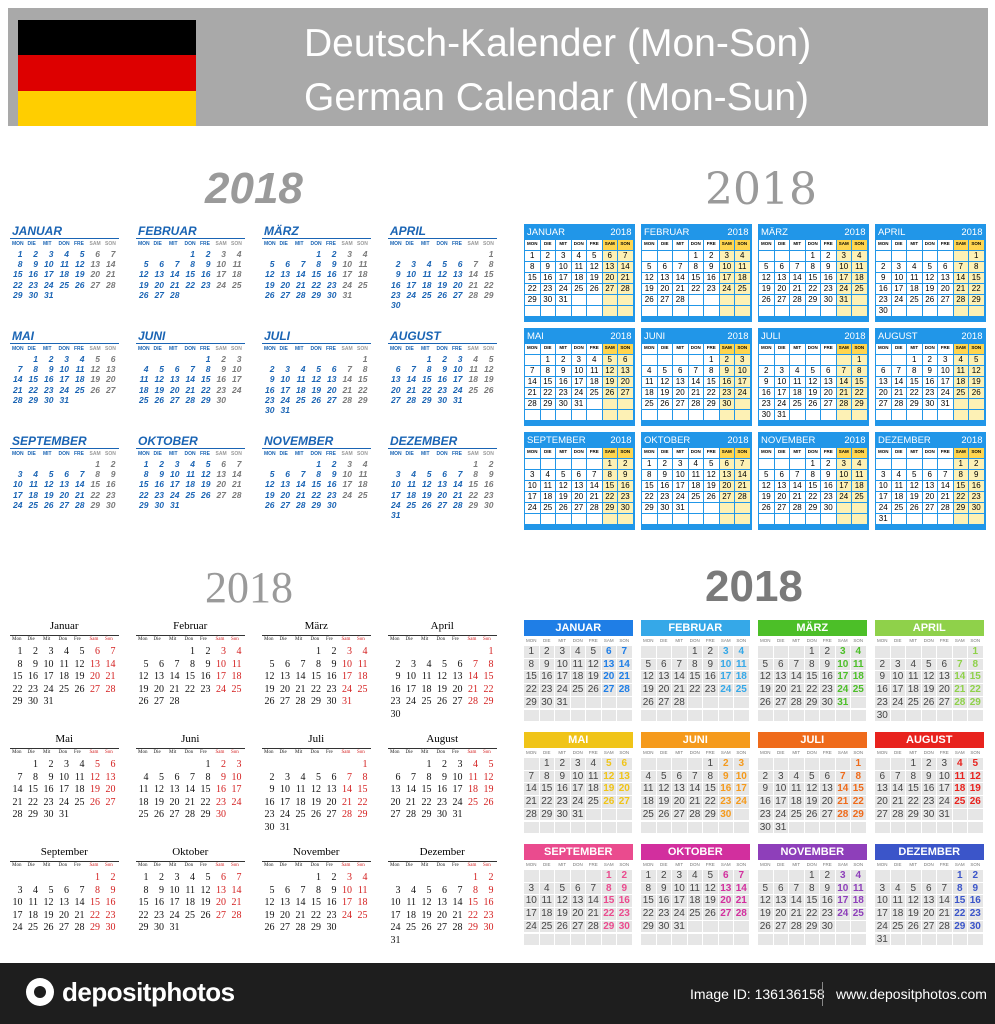  What do you see at coordinates (535, 336) in the screenshot?
I see `month-name: MAI` at bounding box center [535, 336].